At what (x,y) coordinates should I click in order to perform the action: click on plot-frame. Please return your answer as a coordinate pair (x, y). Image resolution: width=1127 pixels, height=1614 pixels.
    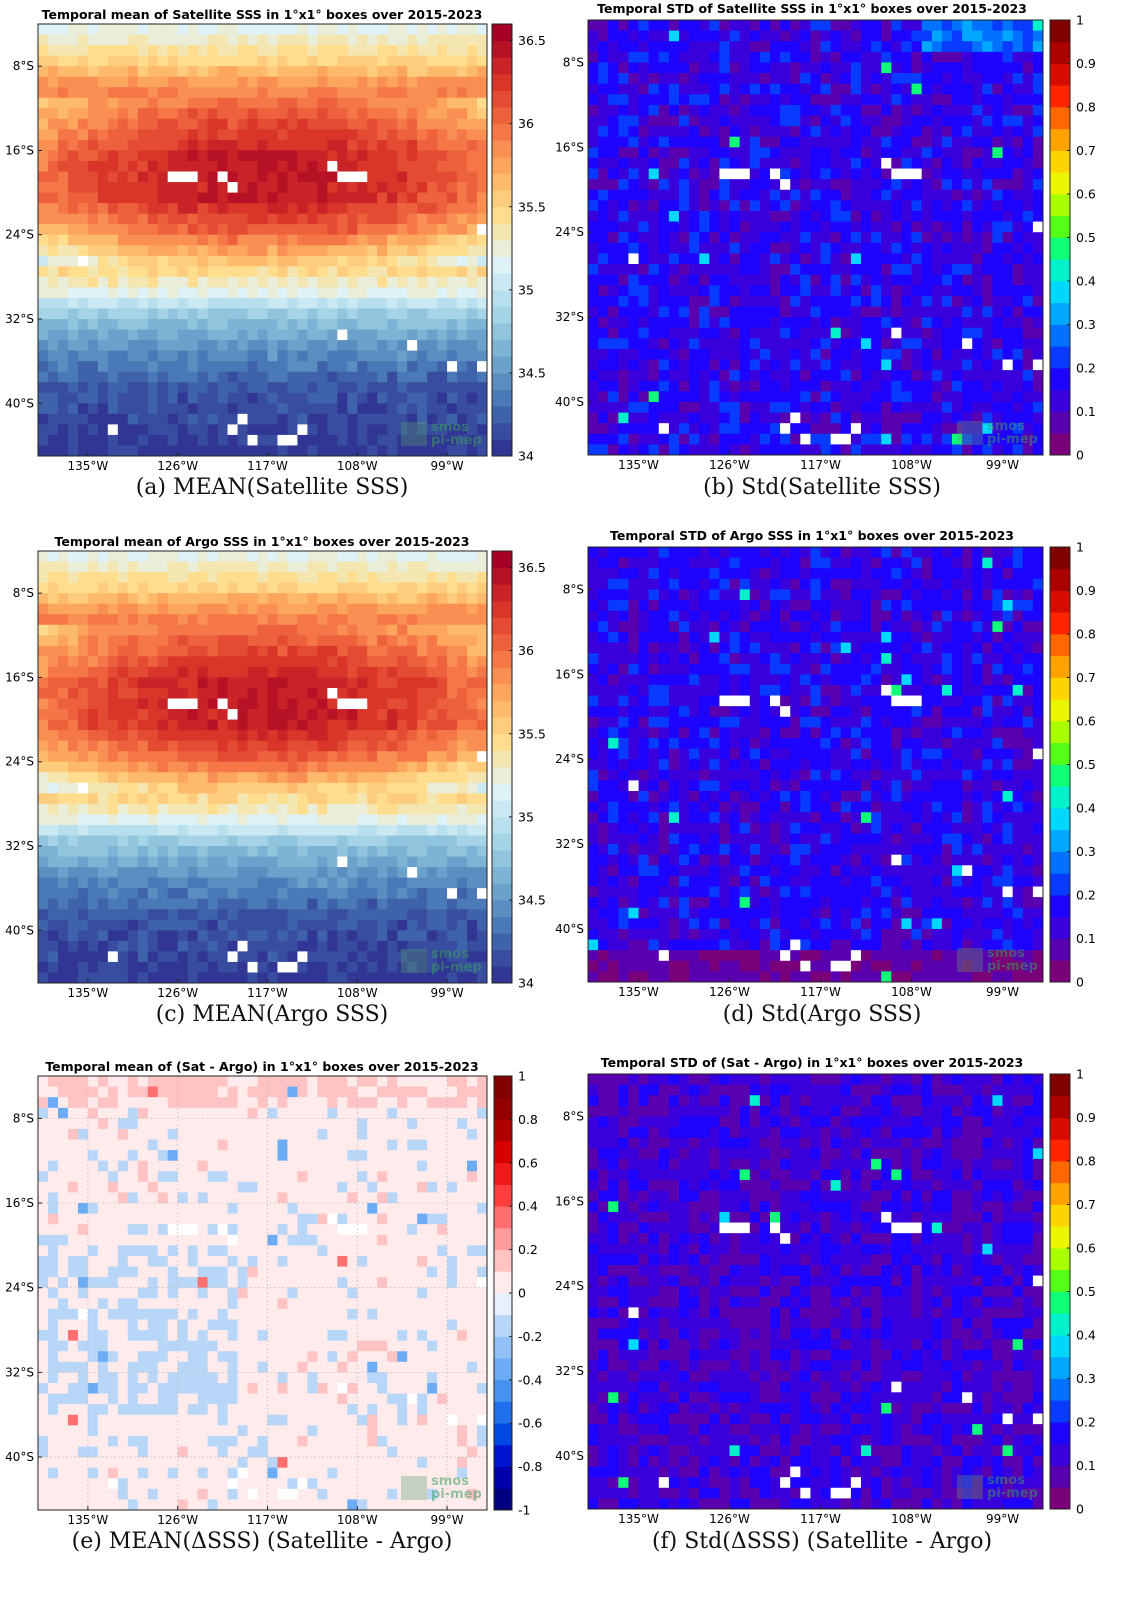
    Looking at the image, I should click on (262, 240).